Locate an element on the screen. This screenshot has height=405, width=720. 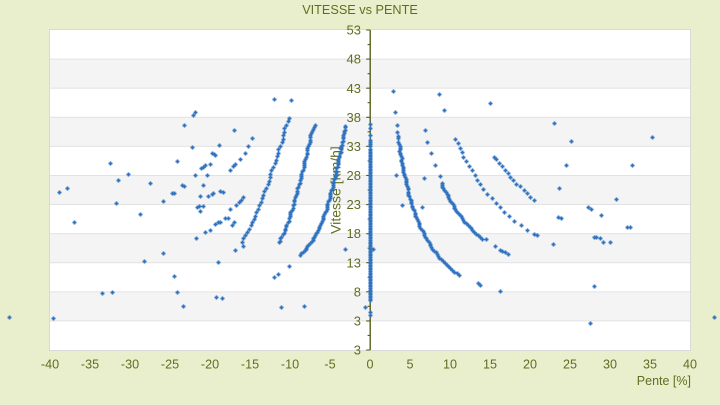
svg-text: 43 is located at coordinates (354, 88).